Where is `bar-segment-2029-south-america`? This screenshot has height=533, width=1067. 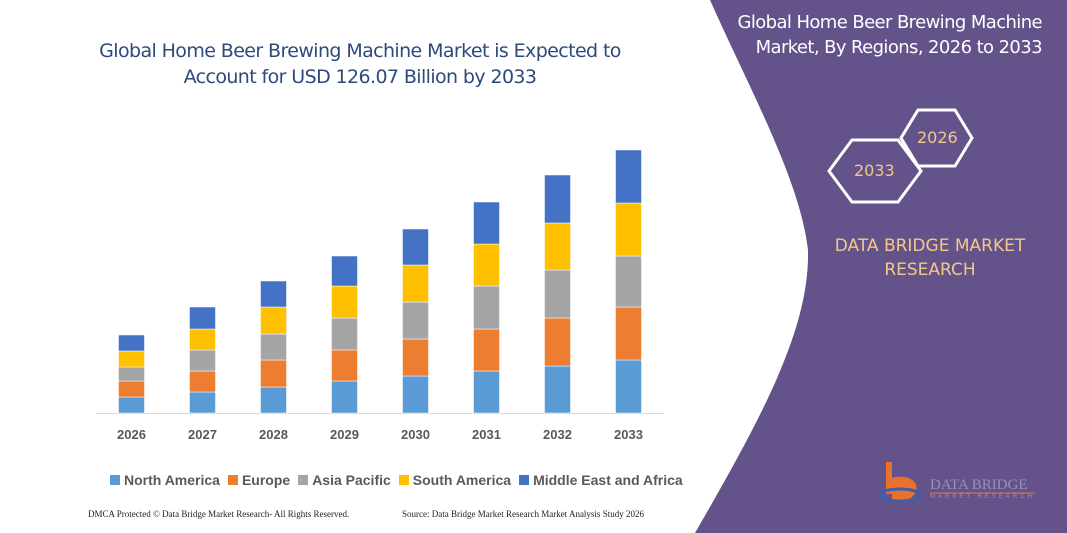
bar-segment-2029-south-america is located at coordinates (344, 302).